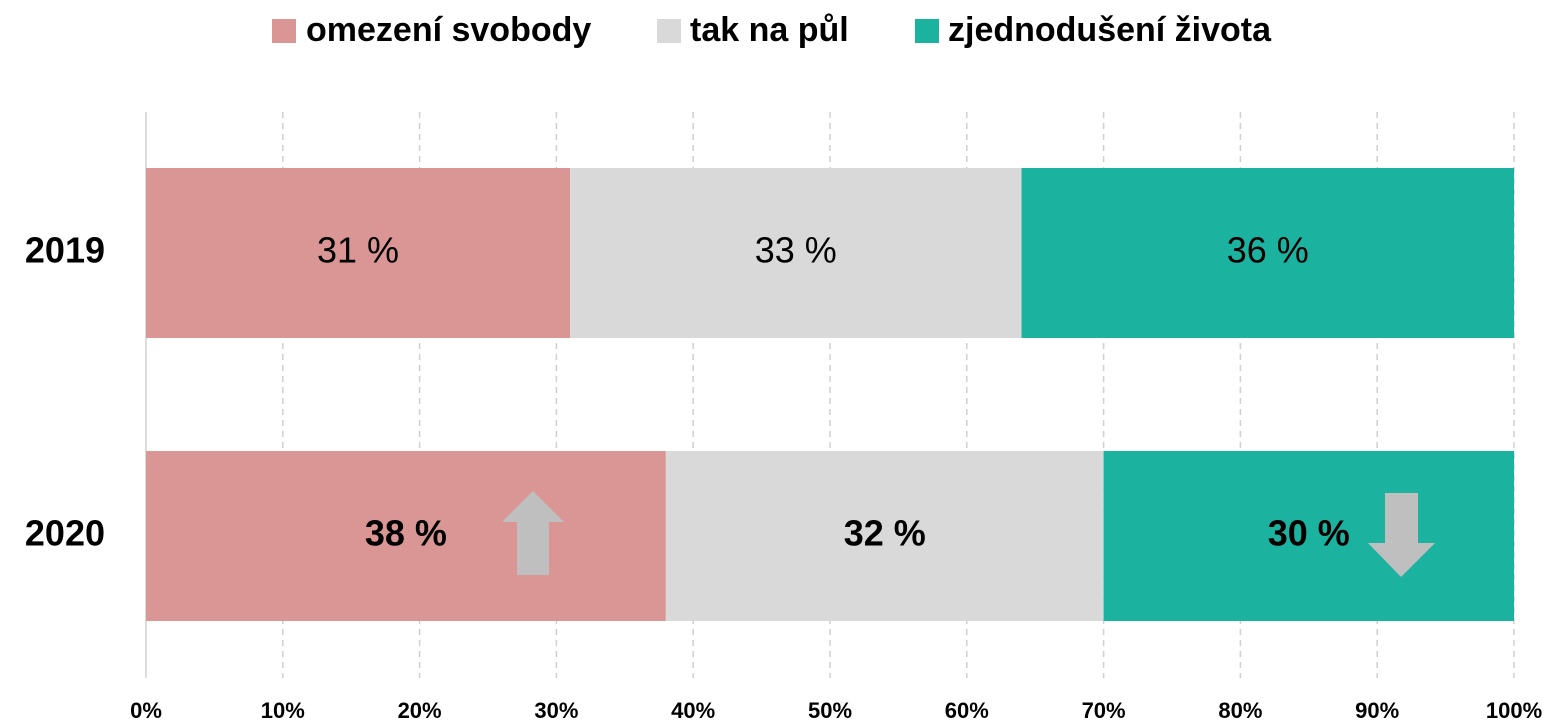  Describe the element at coordinates (448, 30) in the screenshot. I see `legend-label: omezení svobody` at that location.